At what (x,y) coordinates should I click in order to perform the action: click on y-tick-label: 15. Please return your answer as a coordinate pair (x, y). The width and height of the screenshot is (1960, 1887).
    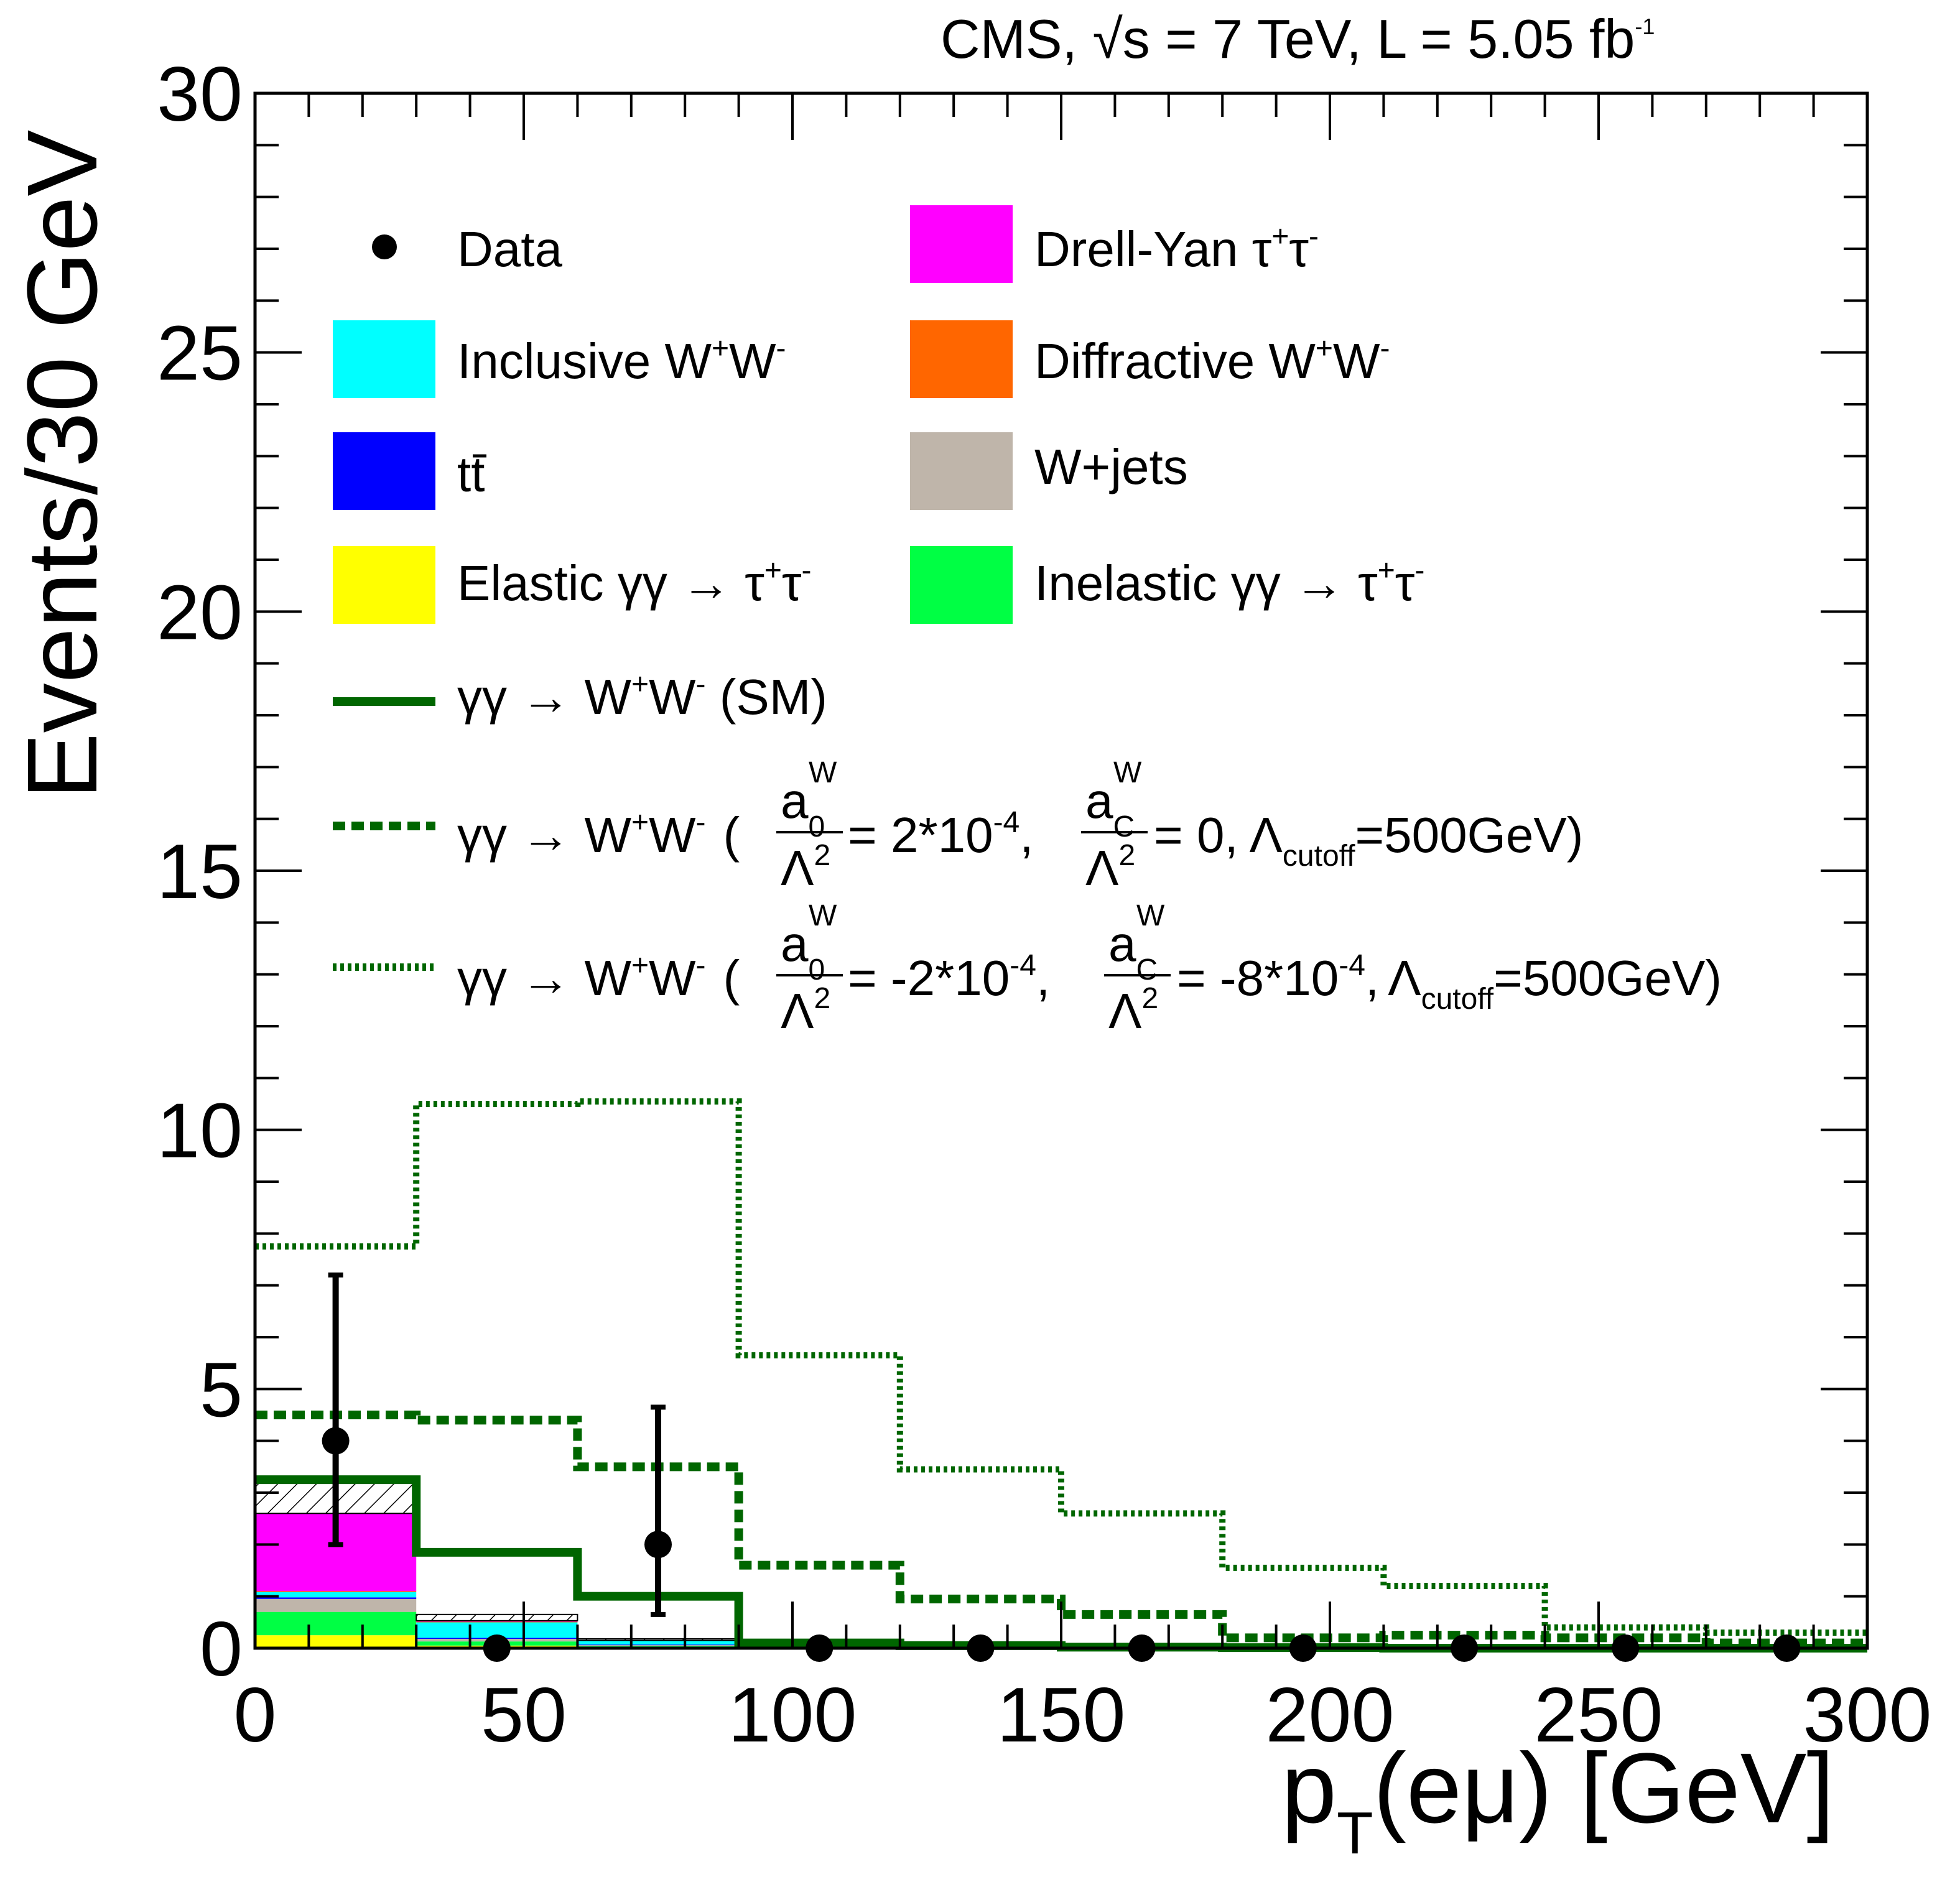
    Looking at the image, I should click on (200, 872).